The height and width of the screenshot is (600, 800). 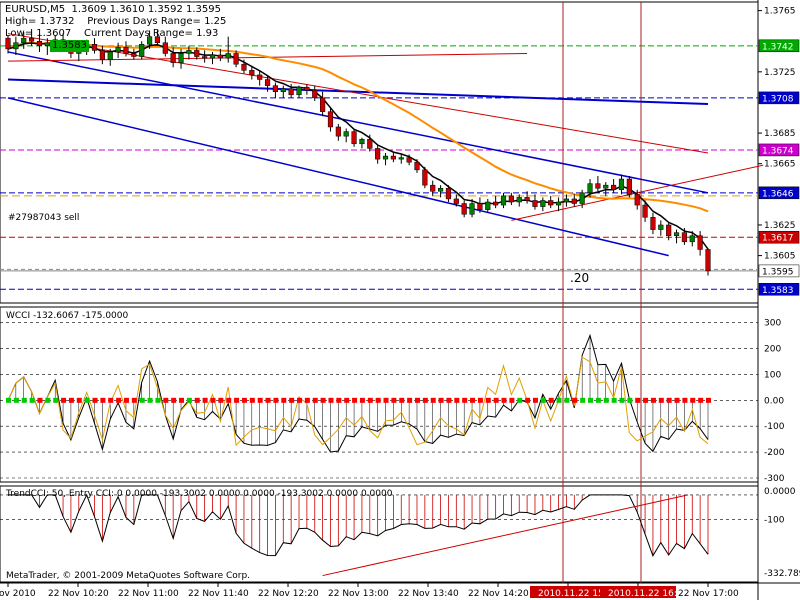 I want to click on wcci-turbo-line, so click(x=358, y=401).